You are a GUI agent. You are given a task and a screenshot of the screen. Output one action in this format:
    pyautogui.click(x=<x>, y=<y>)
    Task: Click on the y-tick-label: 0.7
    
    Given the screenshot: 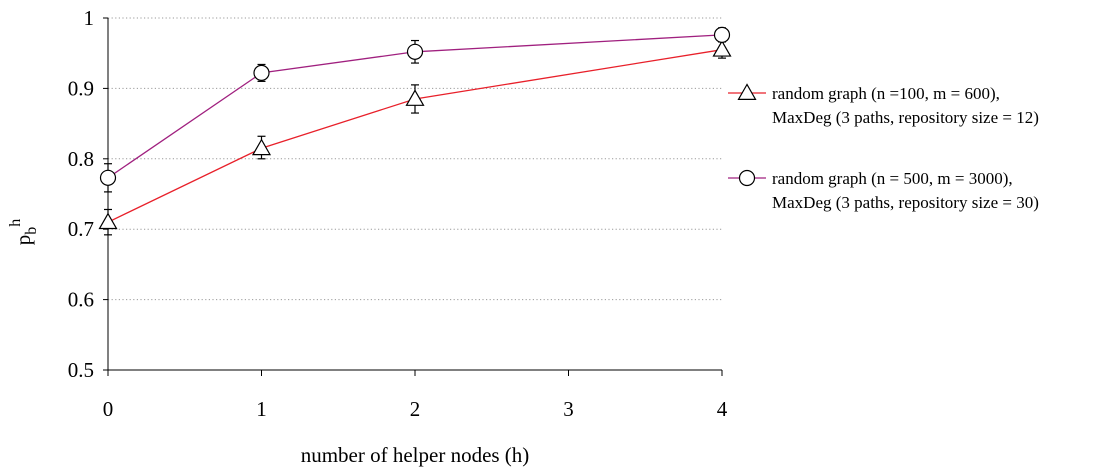 What is the action you would take?
    pyautogui.click(x=81, y=229)
    